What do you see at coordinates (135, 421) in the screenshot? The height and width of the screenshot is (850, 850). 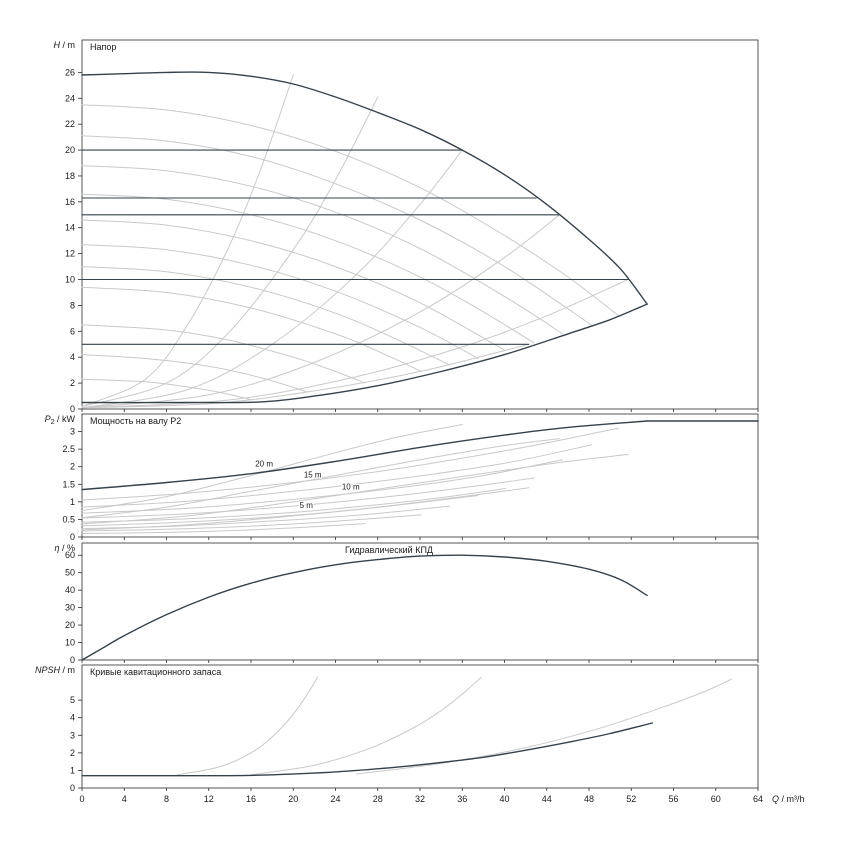 I see `panel-title-power: Мощность на валу P2` at bounding box center [135, 421].